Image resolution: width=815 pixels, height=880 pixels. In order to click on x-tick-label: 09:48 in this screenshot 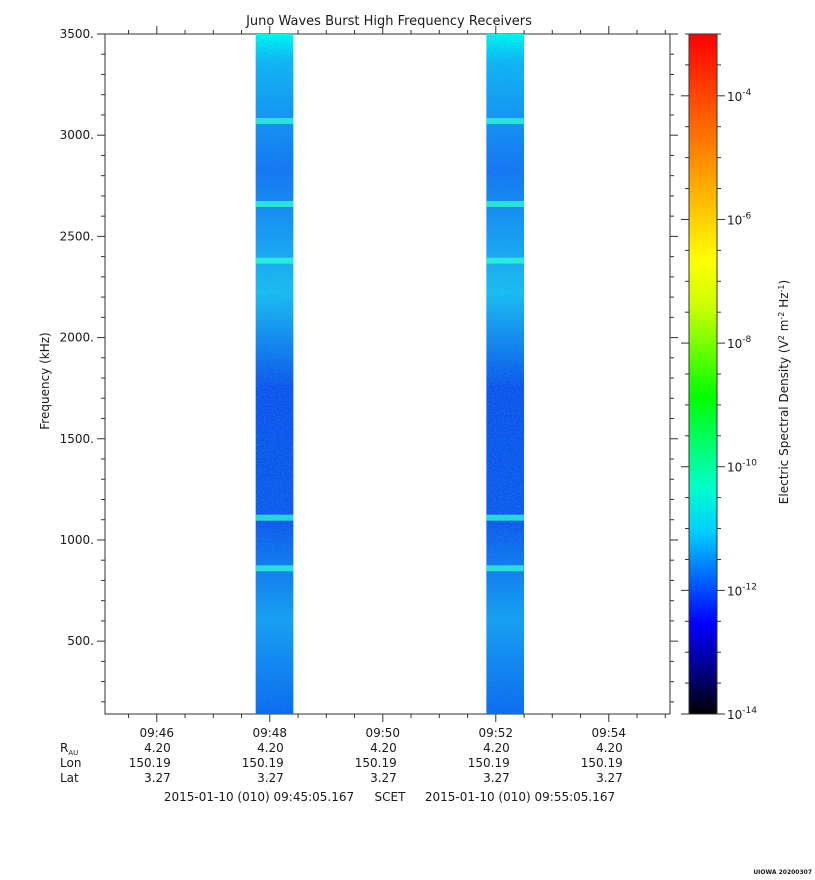, I will do `click(269, 733)`.